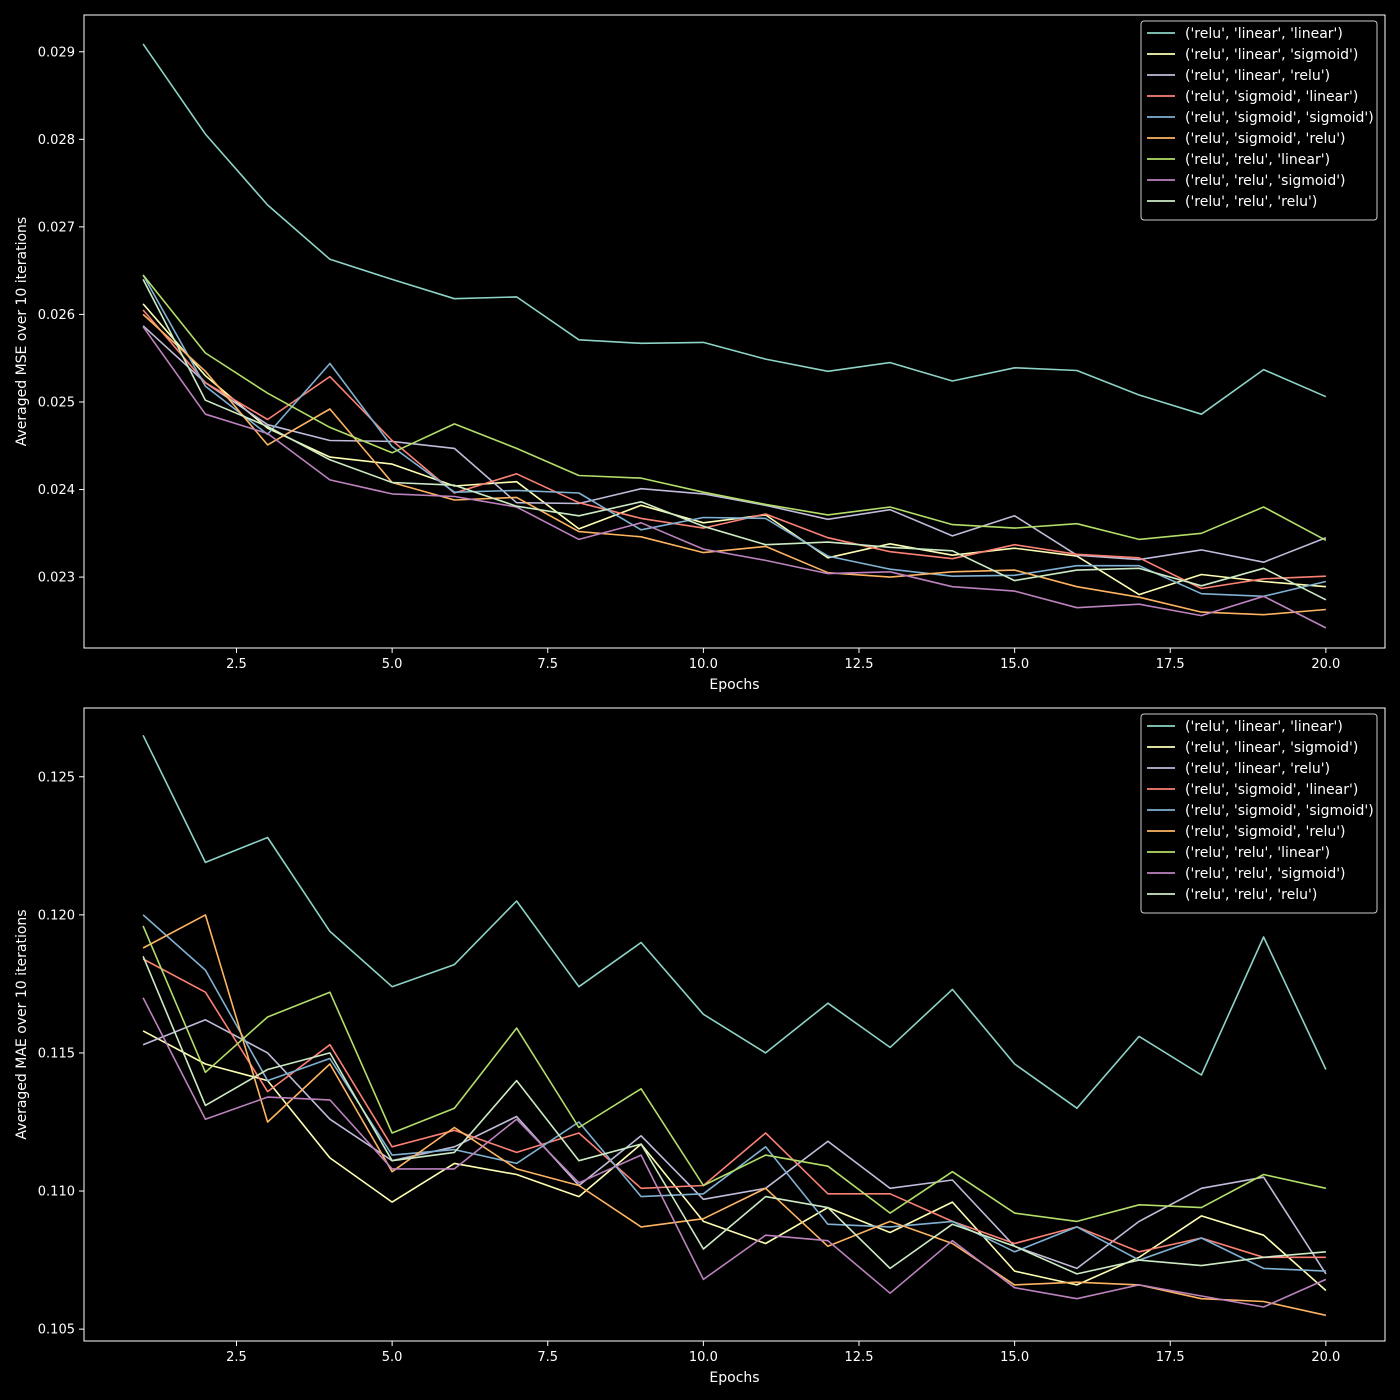 The height and width of the screenshot is (1400, 1400). Describe the element at coordinates (56, 915) in the screenshot. I see `y-tick-label: 0.120` at that location.